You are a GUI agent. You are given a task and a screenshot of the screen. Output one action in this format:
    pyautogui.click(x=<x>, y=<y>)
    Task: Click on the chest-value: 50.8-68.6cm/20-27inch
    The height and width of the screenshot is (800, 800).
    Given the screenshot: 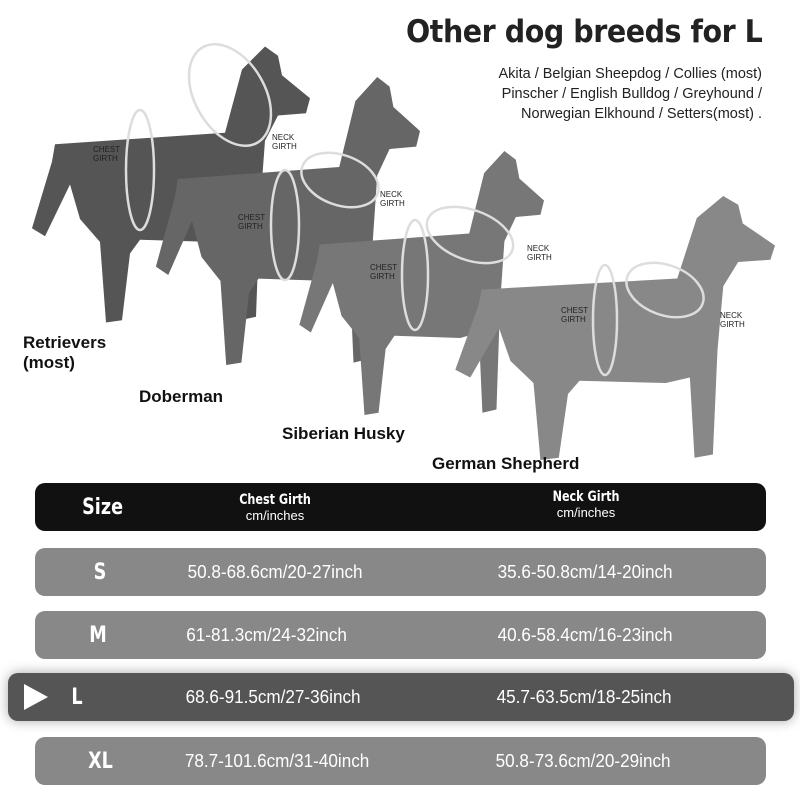 What is the action you would take?
    pyautogui.click(x=275, y=571)
    